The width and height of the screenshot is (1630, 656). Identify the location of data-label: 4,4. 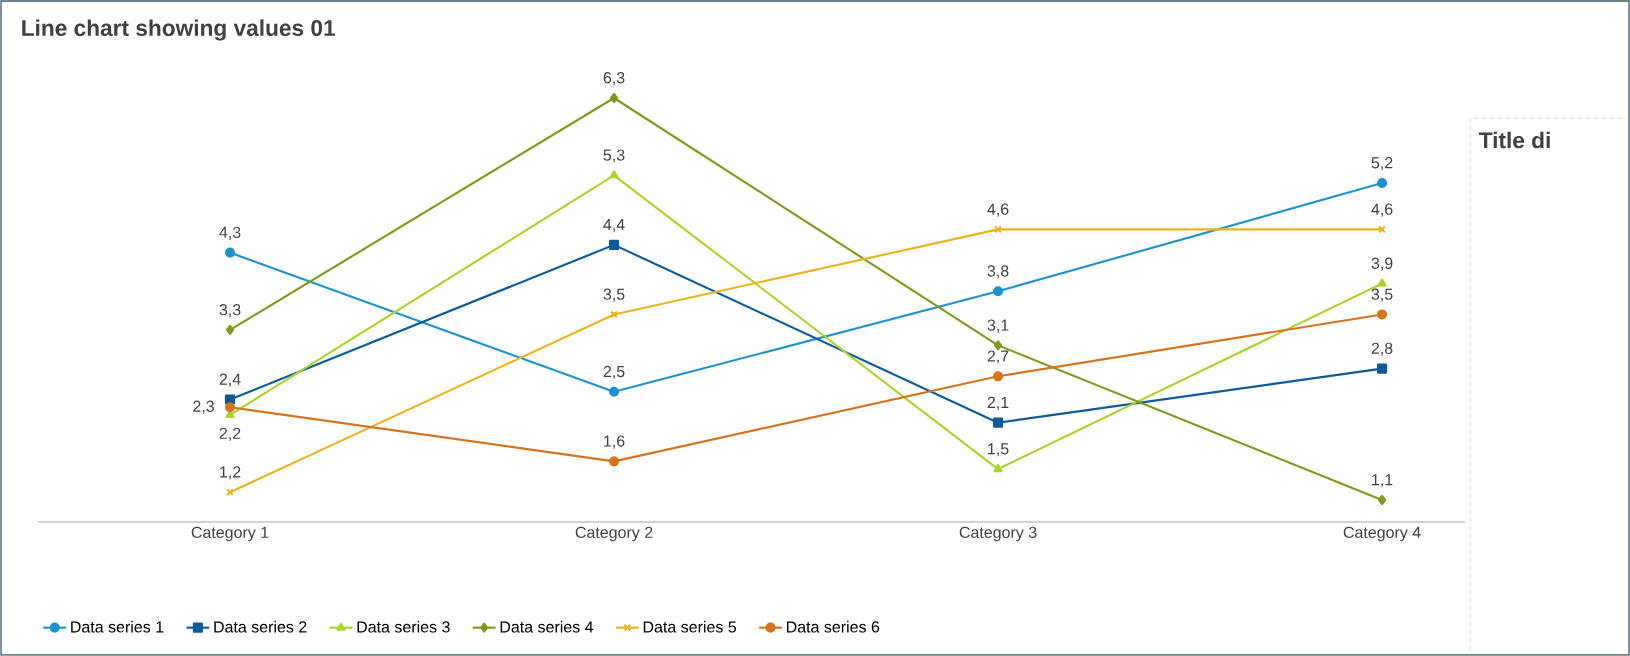
(614, 226).